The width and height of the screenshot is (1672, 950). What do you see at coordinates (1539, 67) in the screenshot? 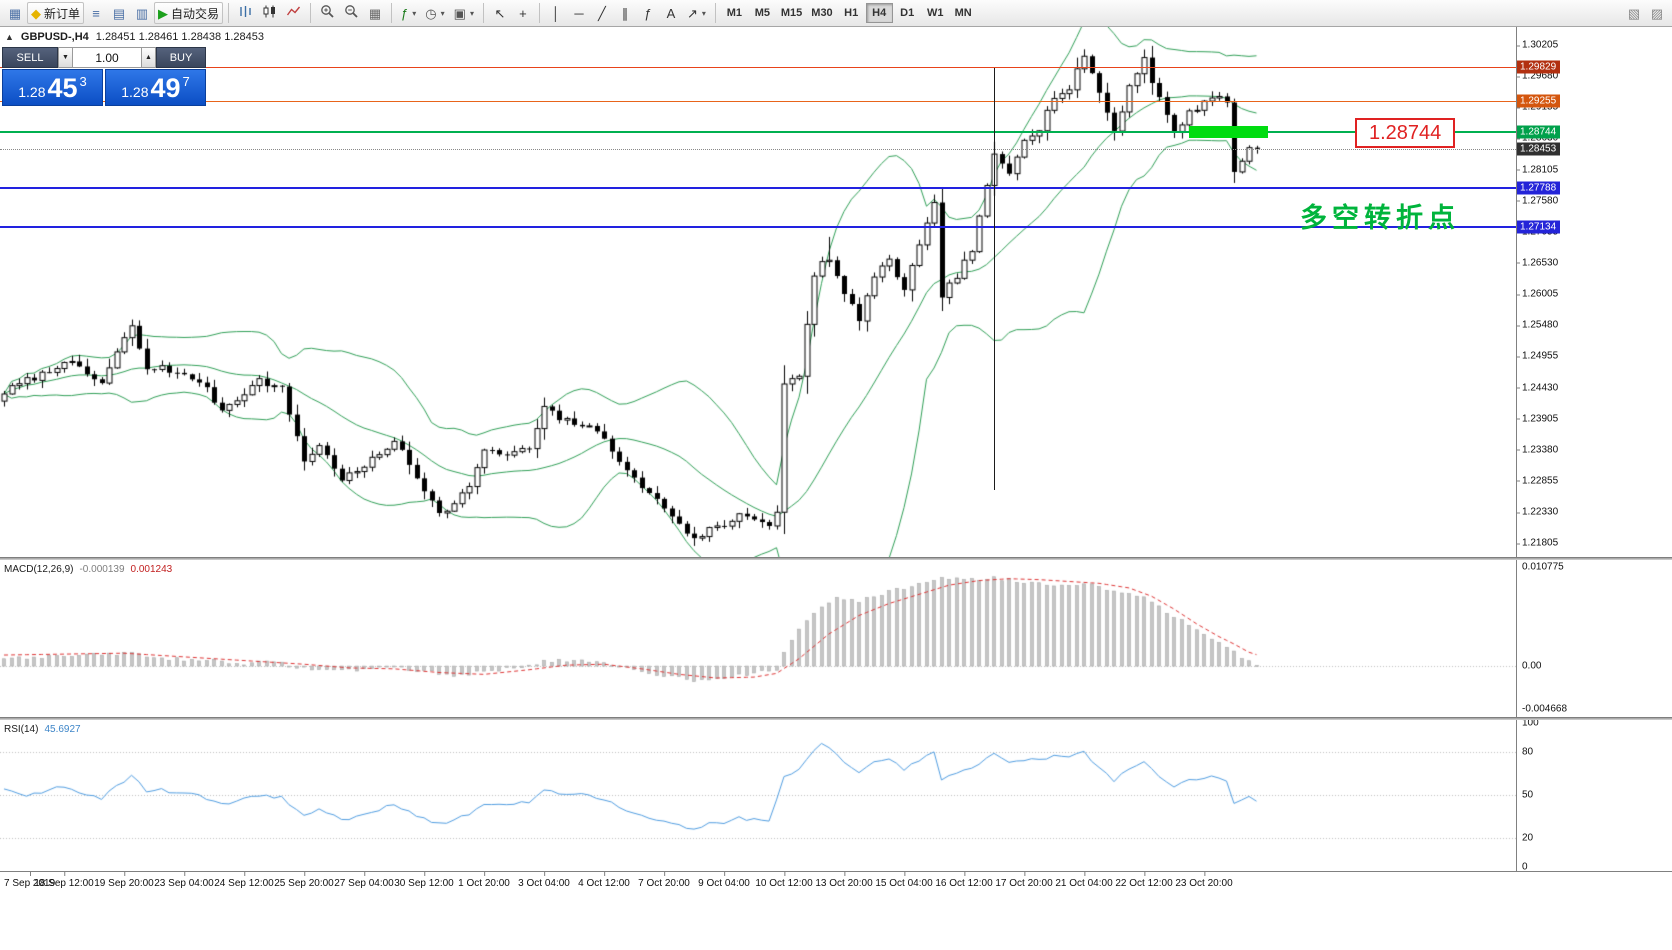
I see `price-badge: 1.29829` at bounding box center [1539, 67].